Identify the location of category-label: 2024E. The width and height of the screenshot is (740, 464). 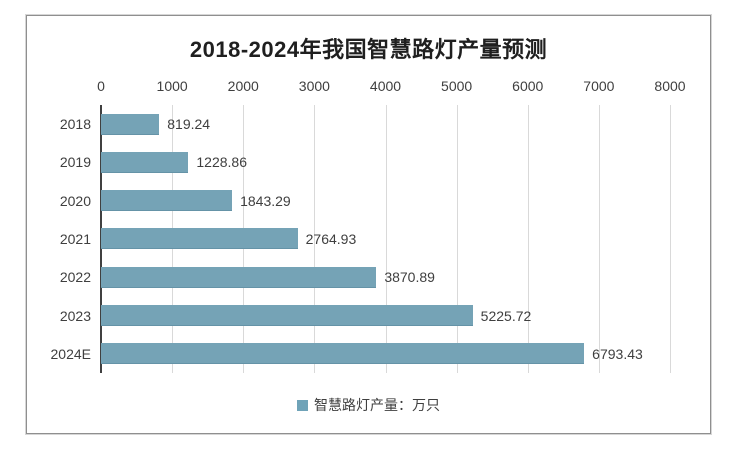
(70, 353).